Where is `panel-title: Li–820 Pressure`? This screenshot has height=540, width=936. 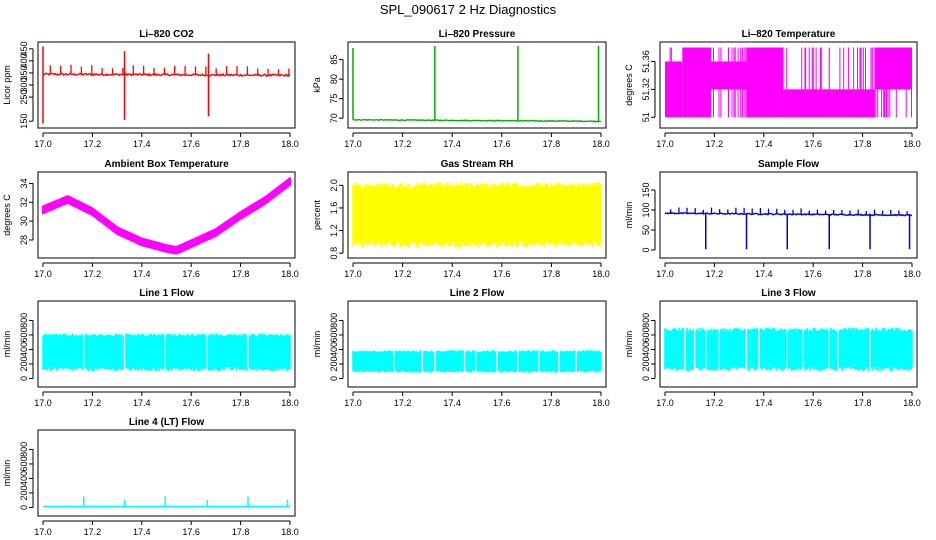
panel-title: Li–820 Pressure is located at coordinates (477, 34).